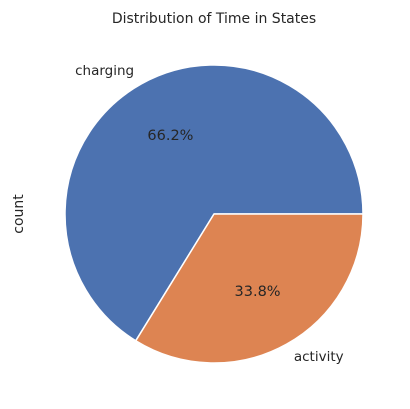  Describe the element at coordinates (258, 292) in the screenshot. I see `slice-percent-activity: 33.8%` at that location.